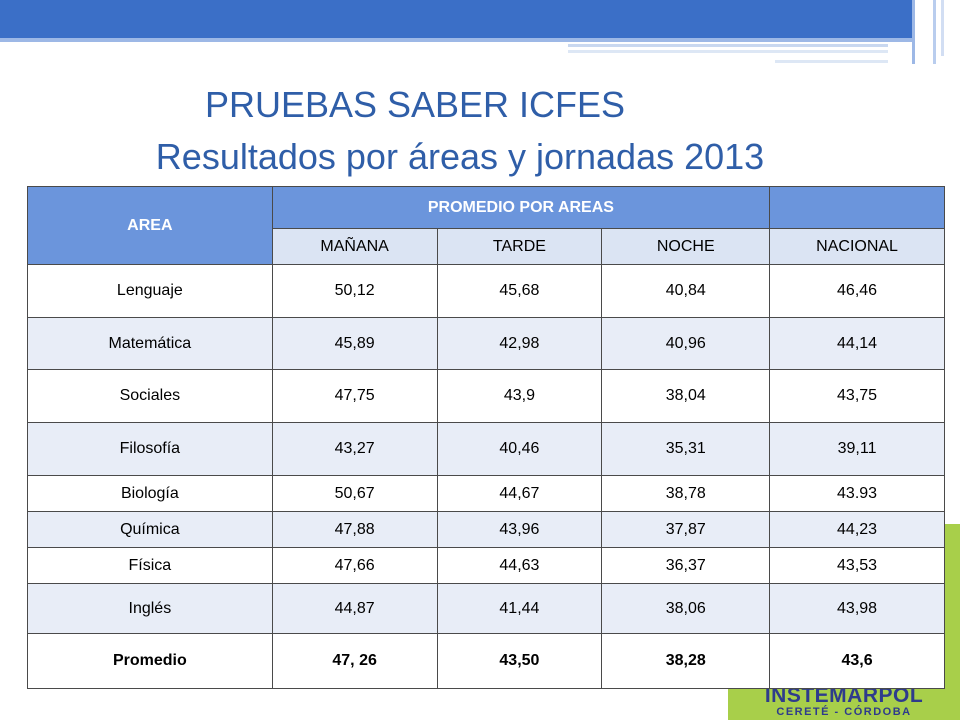 The image size is (960, 720). Describe the element at coordinates (857, 661) in the screenshot. I see `total-value: 43,6` at that location.